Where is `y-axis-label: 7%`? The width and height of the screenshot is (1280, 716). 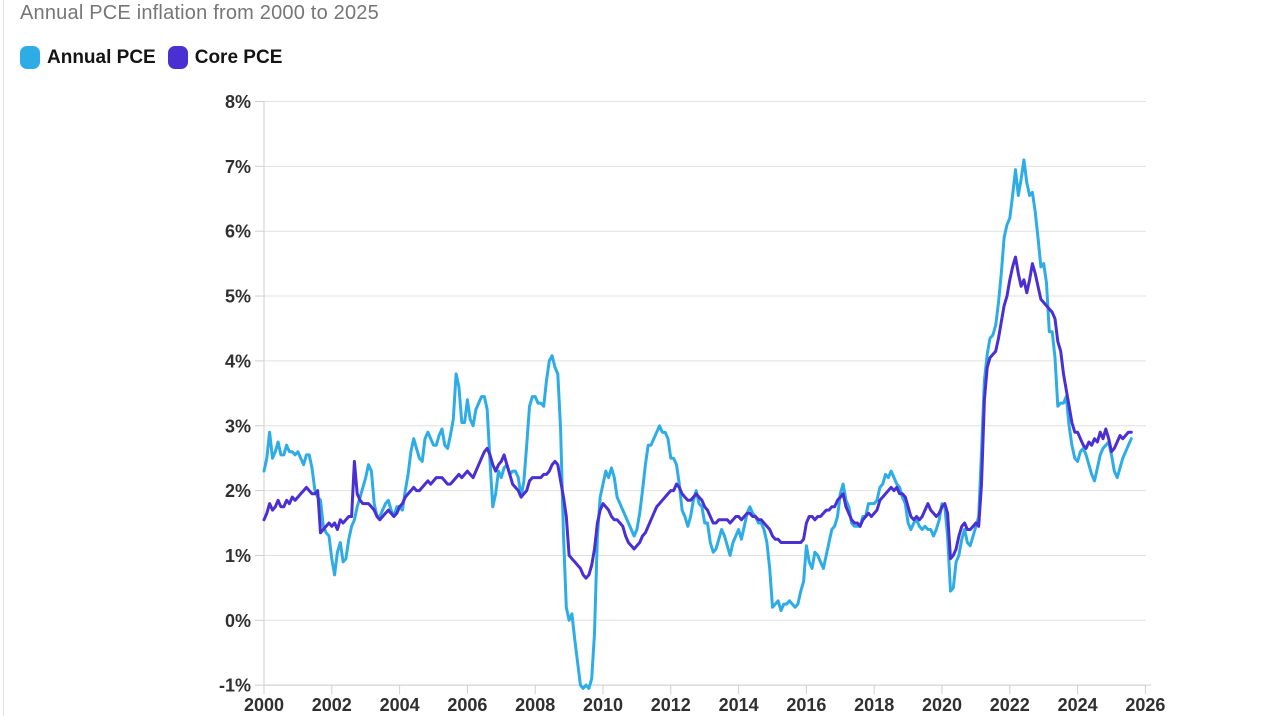 y-axis-label: 7% is located at coordinates (238, 167).